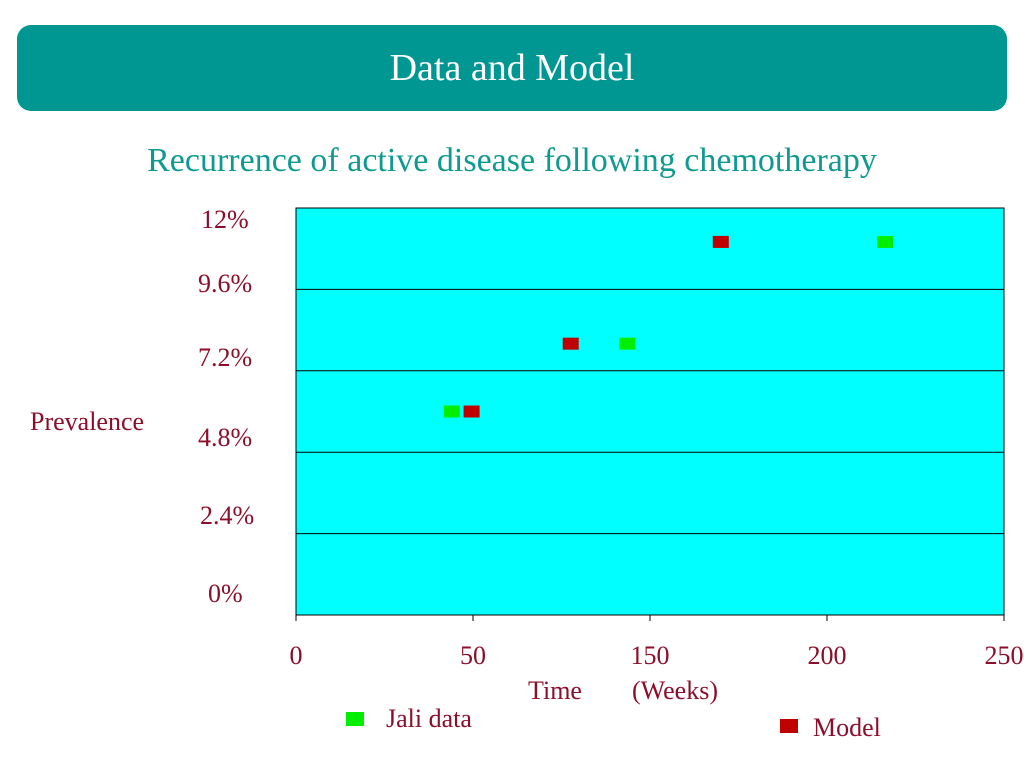 The height and width of the screenshot is (768, 1024). Describe the element at coordinates (355, 719) in the screenshot. I see `legend-swatch-jali-data` at that location.